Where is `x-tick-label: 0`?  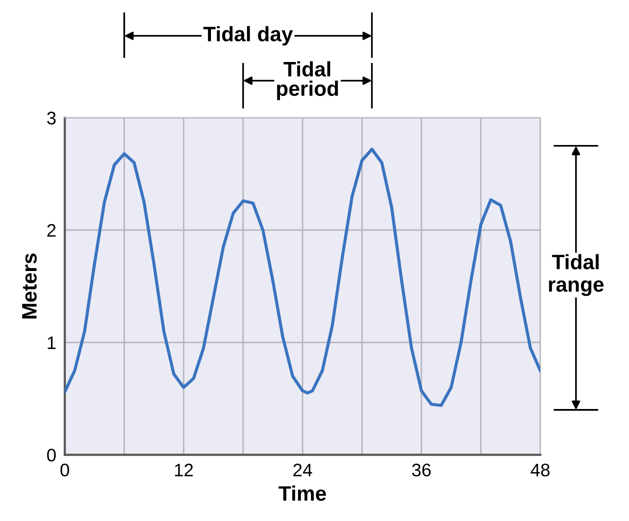 x-tick-label: 0 is located at coordinates (65, 470).